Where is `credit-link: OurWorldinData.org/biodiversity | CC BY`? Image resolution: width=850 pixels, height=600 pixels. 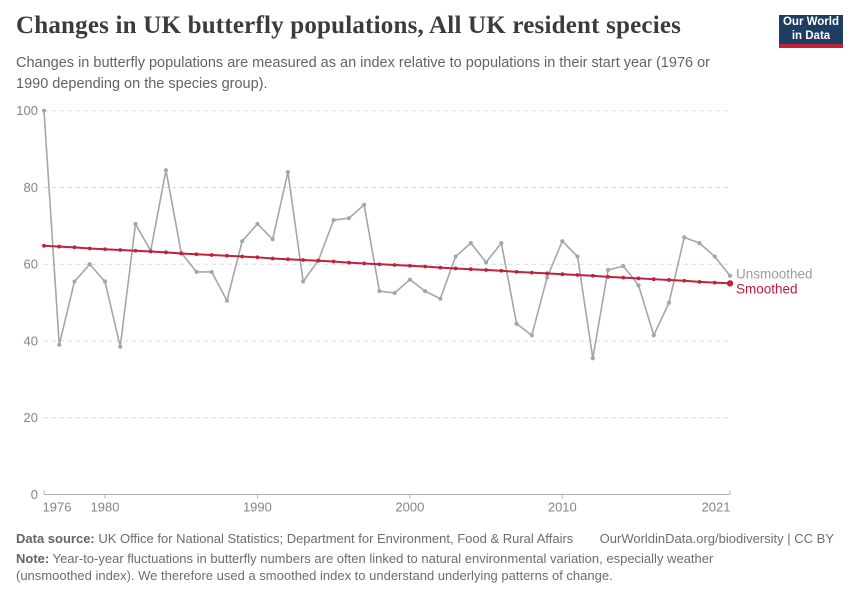
credit-link: OurWorldinData.org/biodiversity | CC BY is located at coordinates (716, 538).